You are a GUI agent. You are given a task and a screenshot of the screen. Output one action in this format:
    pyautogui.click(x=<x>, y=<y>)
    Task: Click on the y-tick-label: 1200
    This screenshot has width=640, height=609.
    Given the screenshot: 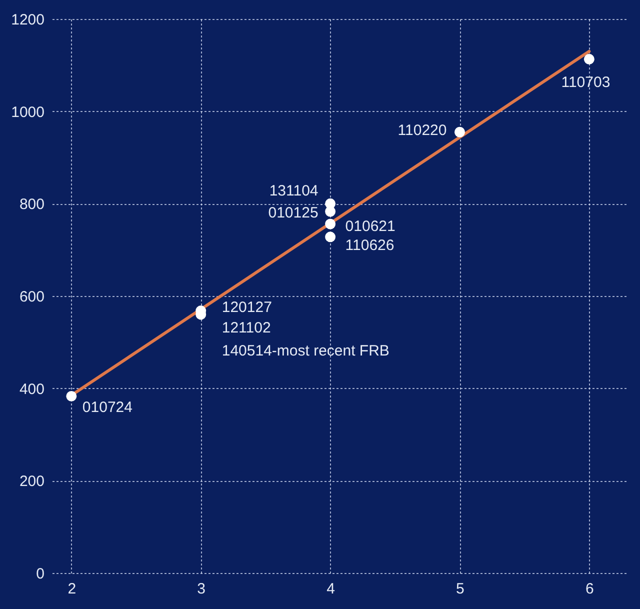 What is the action you would take?
    pyautogui.click(x=27, y=20)
    